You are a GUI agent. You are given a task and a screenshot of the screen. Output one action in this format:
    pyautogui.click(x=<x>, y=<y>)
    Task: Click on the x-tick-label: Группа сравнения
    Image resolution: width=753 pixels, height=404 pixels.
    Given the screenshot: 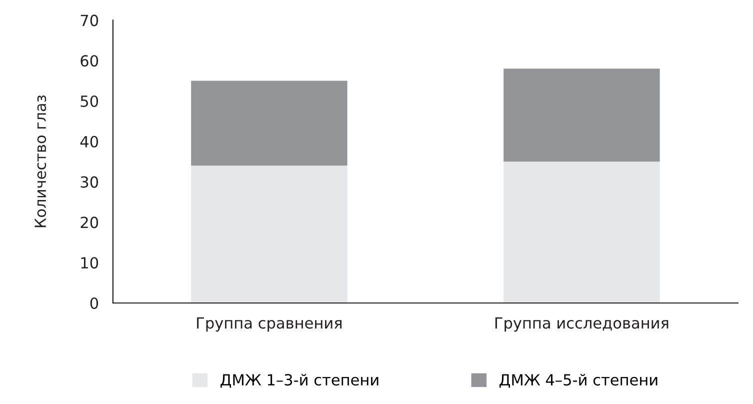 What is the action you would take?
    pyautogui.click(x=269, y=324)
    